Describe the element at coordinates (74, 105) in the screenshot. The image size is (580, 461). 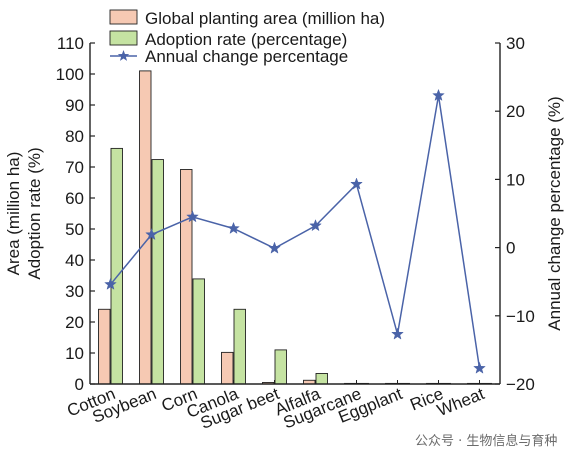
I see `left-tick-label: 90` at that location.